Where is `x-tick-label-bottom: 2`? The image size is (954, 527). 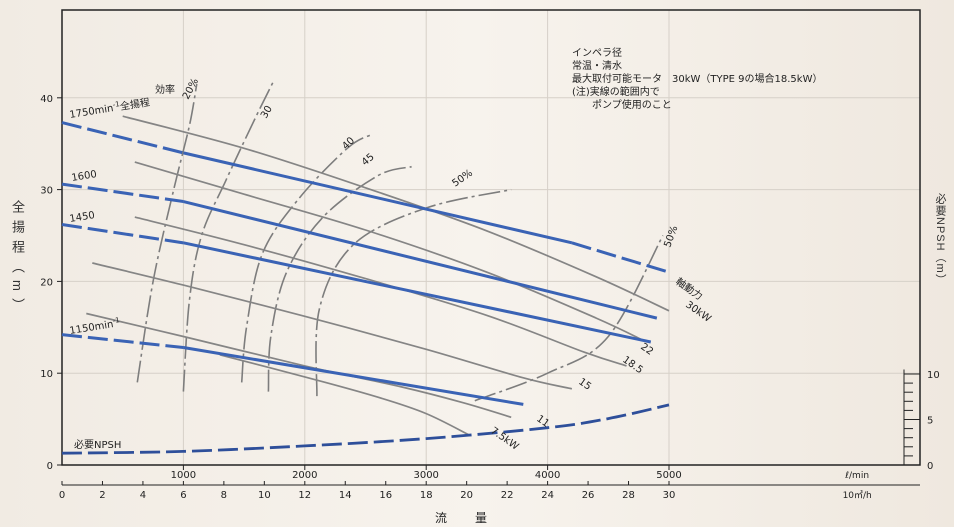 x-tick-label-bottom: 2 is located at coordinates (102, 495).